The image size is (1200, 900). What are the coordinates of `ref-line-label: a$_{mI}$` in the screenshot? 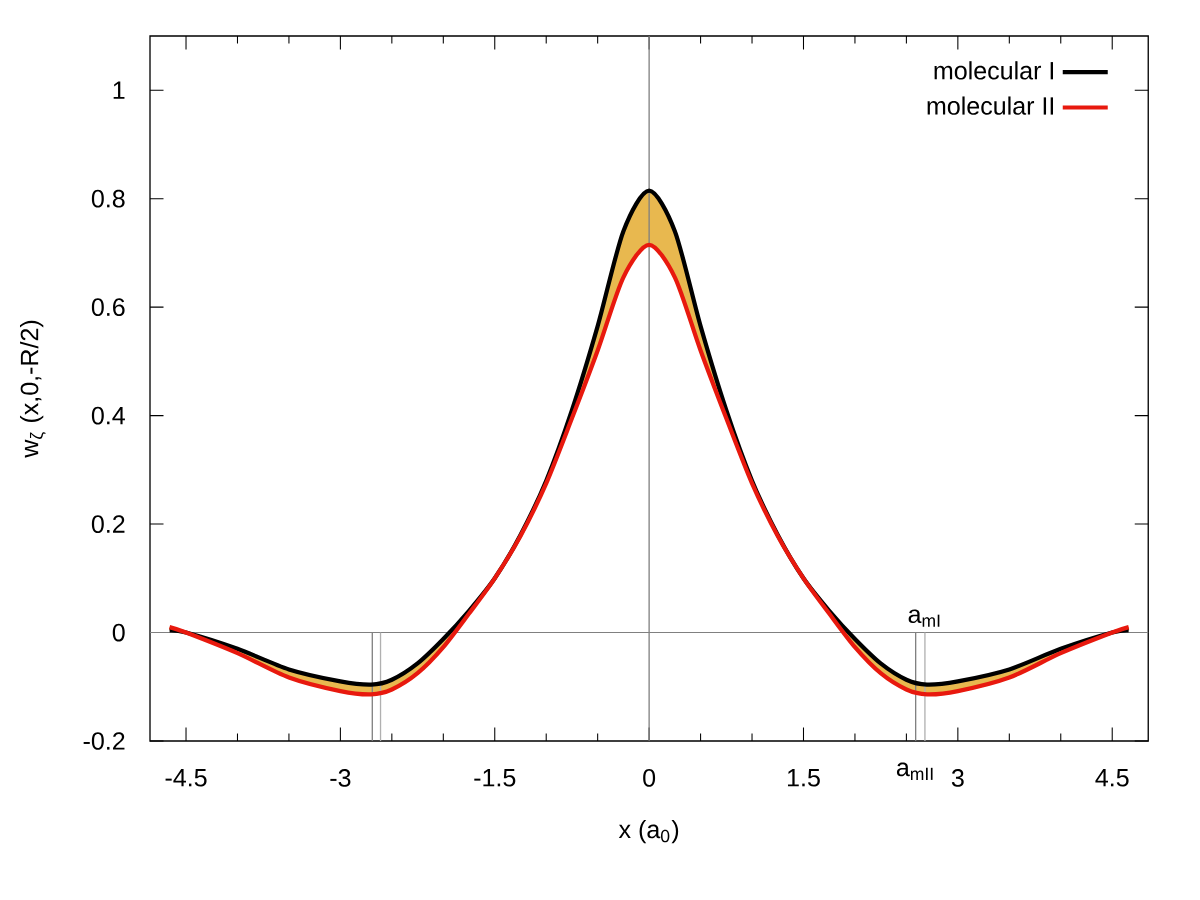 It's located at (924, 618).